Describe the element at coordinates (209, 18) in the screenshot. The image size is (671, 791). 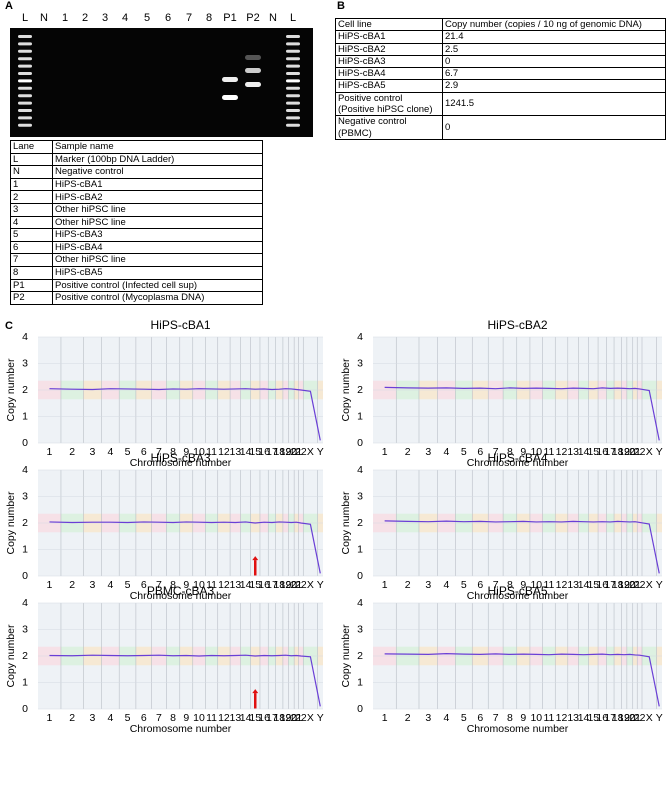
I see `lane-label: 8` at that location.